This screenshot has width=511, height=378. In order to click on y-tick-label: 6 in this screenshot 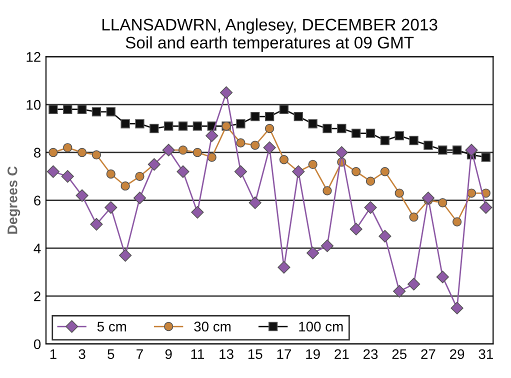, I will do `click(37, 201)`.